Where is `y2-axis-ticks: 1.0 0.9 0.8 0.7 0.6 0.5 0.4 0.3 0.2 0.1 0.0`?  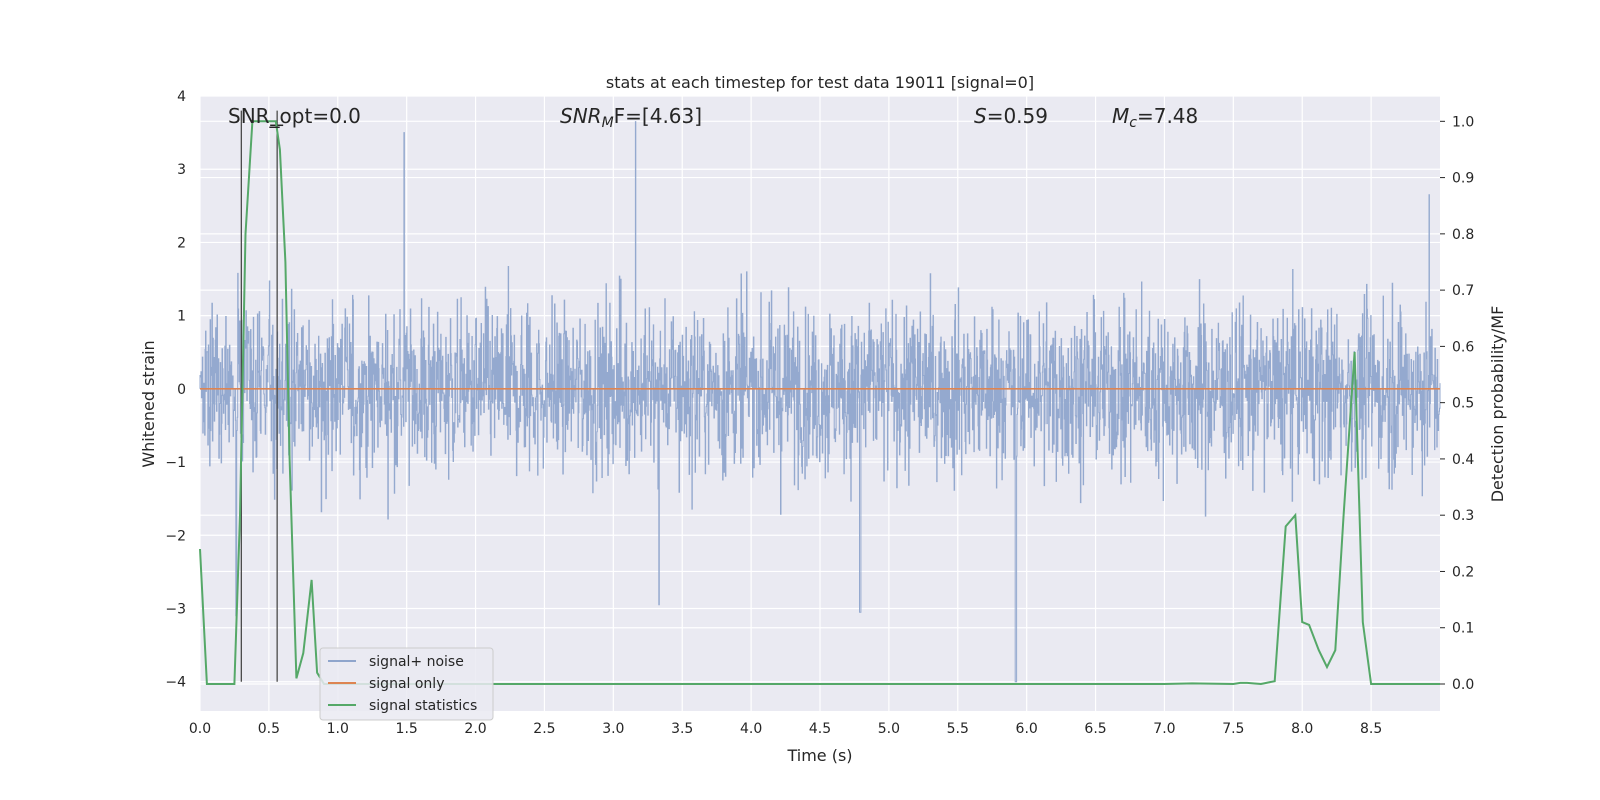
y2-axis-ticks: 1.0 0.9 0.8 0.7 0.6 0.5 0.4 0.3 0.2 0.1 0.0 is located at coordinates (1457, 403).